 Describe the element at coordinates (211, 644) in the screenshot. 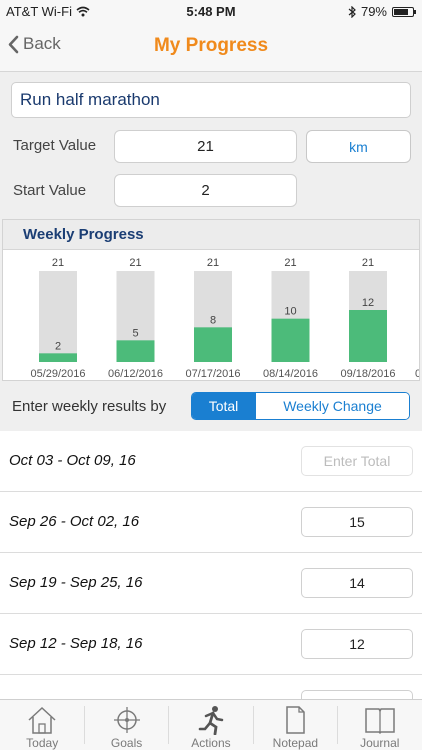

I see `week-row: Sep 12 - Sep 18, 16 12` at that location.